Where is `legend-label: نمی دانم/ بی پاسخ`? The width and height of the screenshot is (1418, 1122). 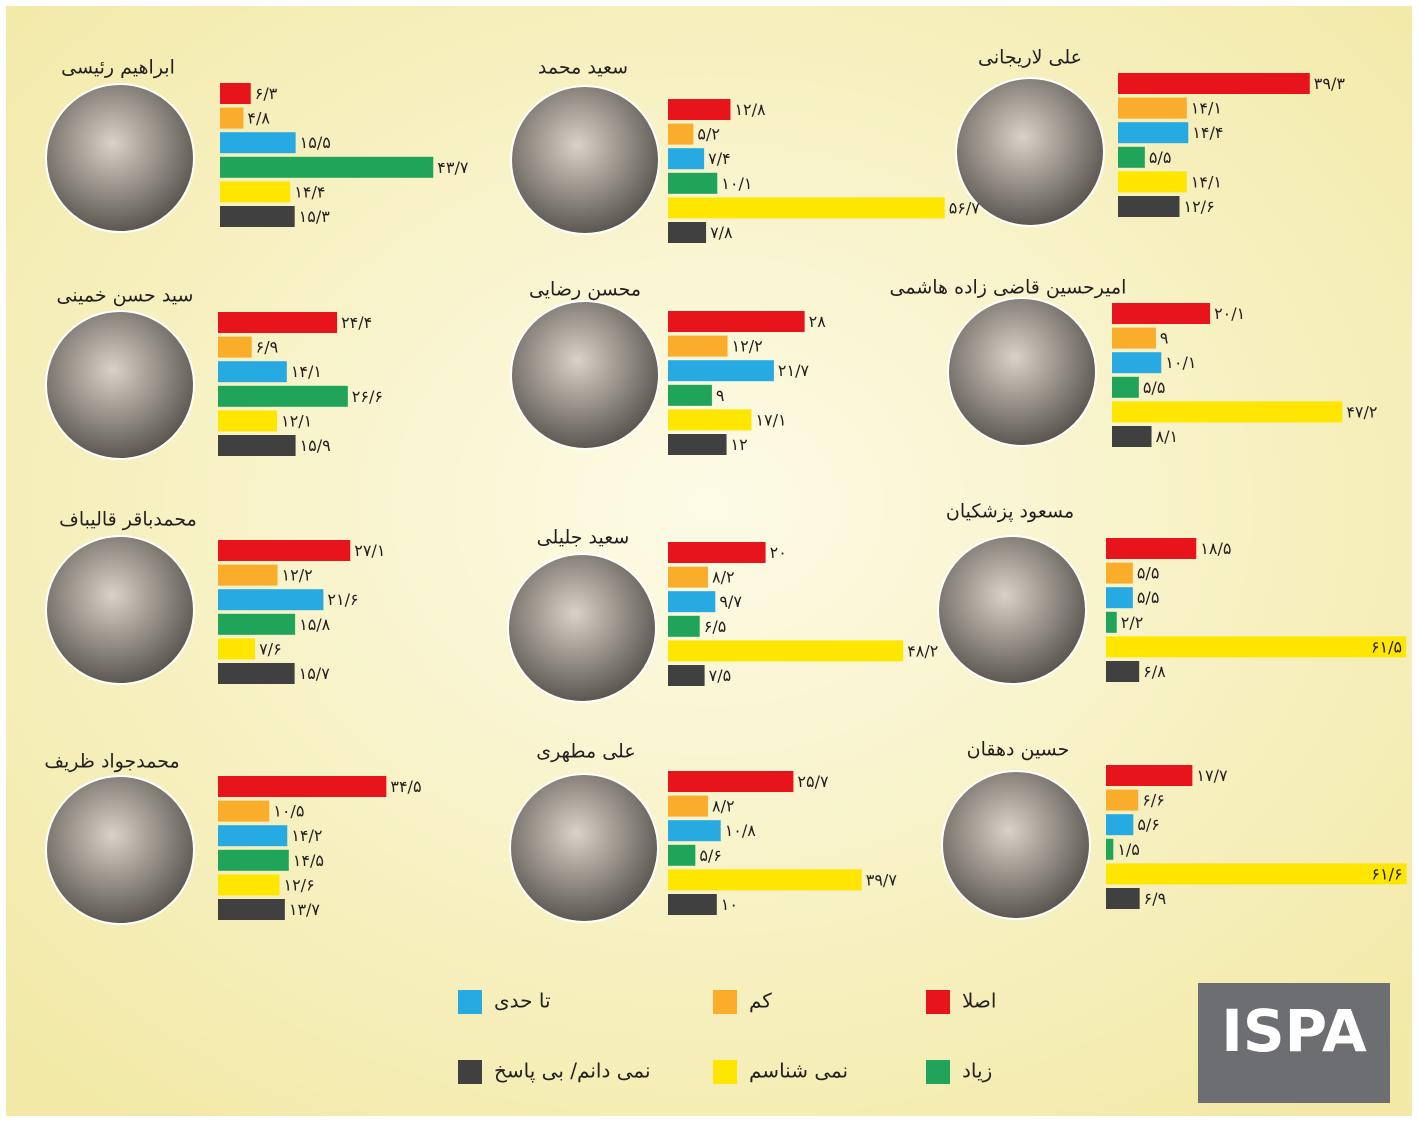 legend-label: نمی دانم/ بی پاسخ is located at coordinates (572, 1071).